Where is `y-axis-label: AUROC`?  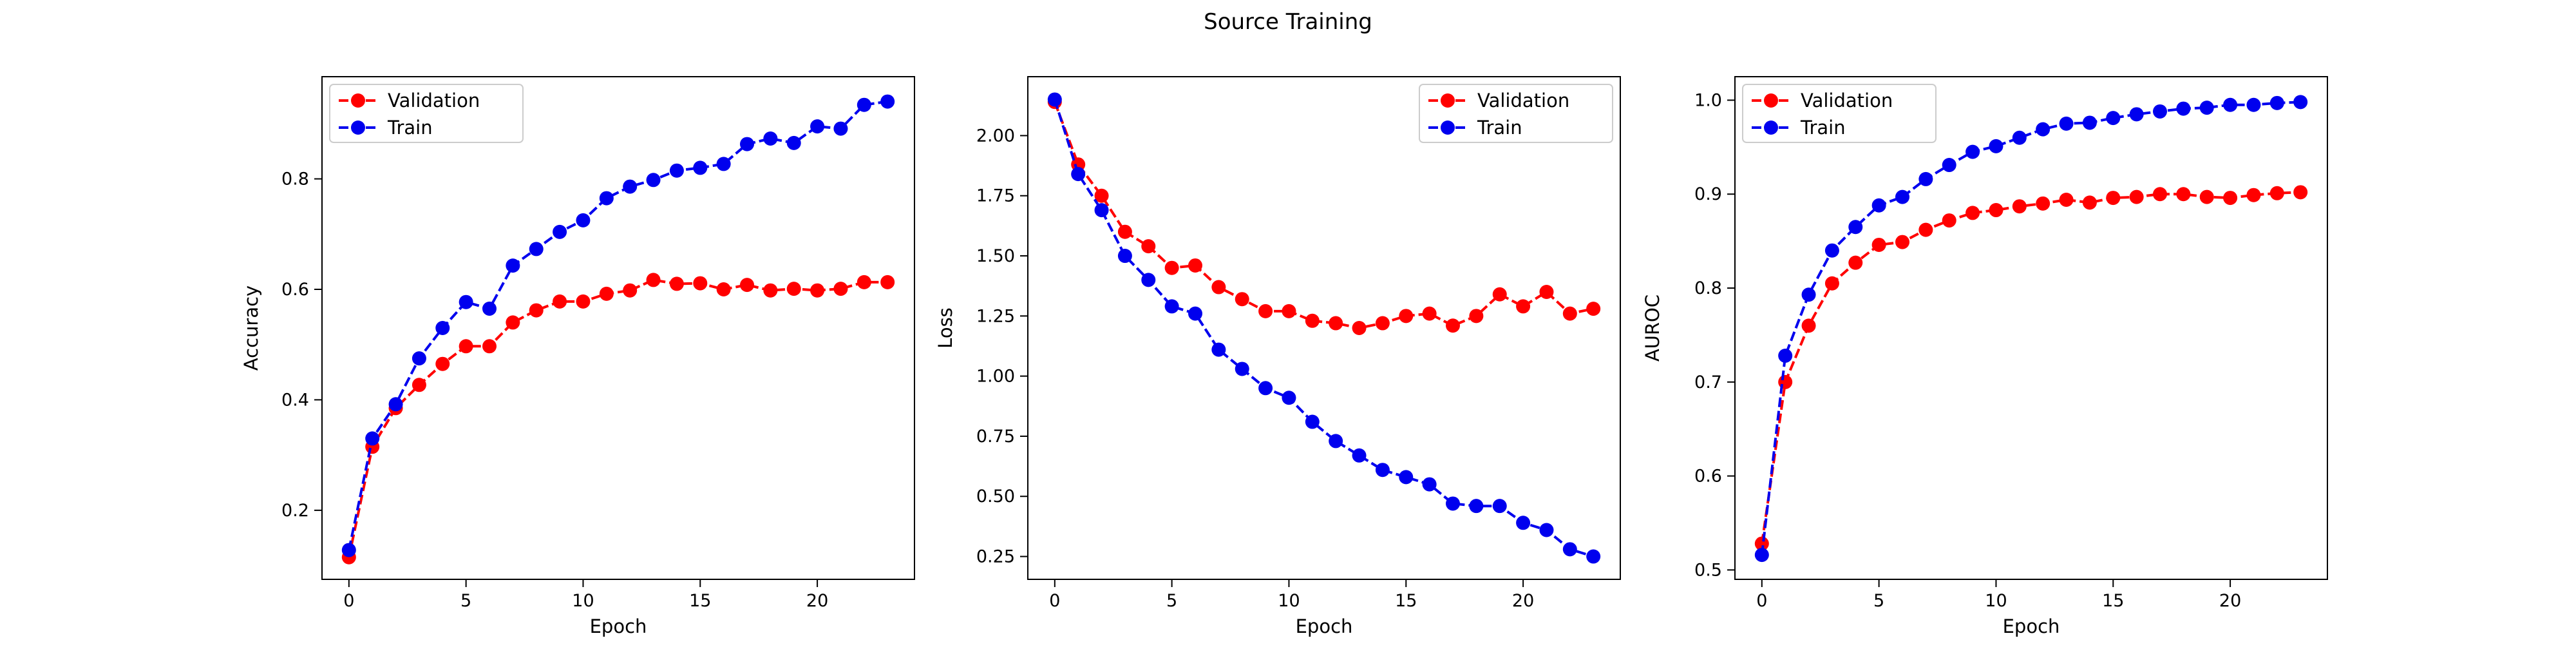
y-axis-label: AUROC is located at coordinates (1653, 328).